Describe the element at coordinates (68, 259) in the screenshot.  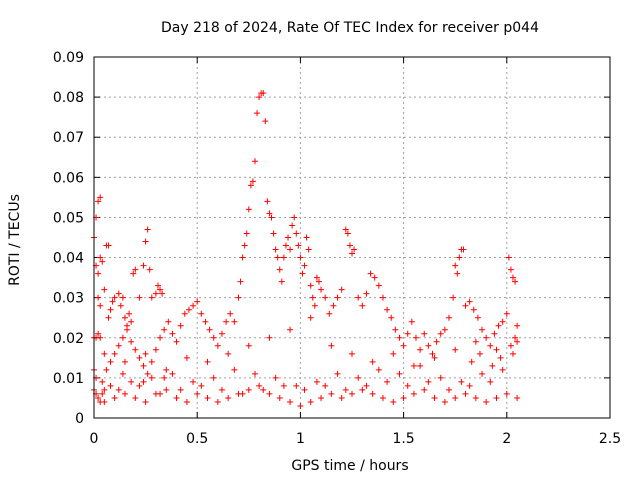
I see `y-tick-label: 0.04` at that location.